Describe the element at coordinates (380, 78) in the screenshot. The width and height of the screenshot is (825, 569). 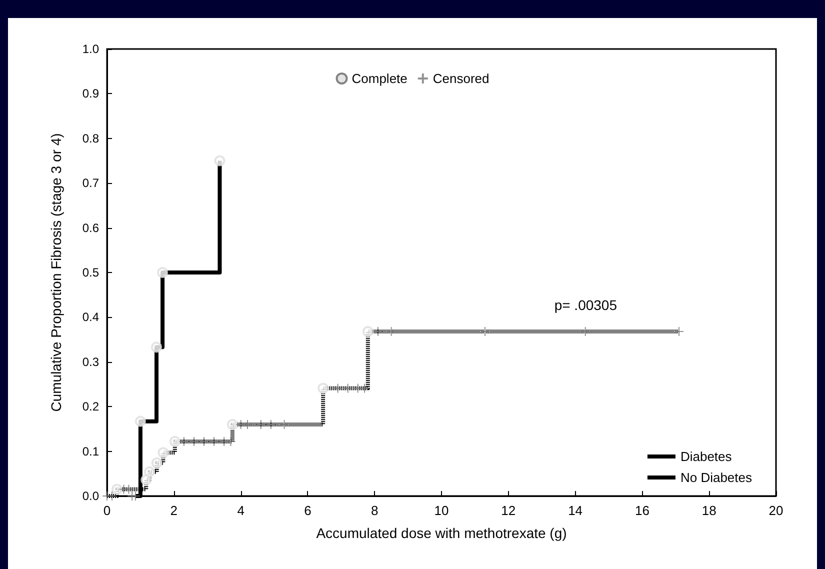
I see `legend-label: Complete` at that location.